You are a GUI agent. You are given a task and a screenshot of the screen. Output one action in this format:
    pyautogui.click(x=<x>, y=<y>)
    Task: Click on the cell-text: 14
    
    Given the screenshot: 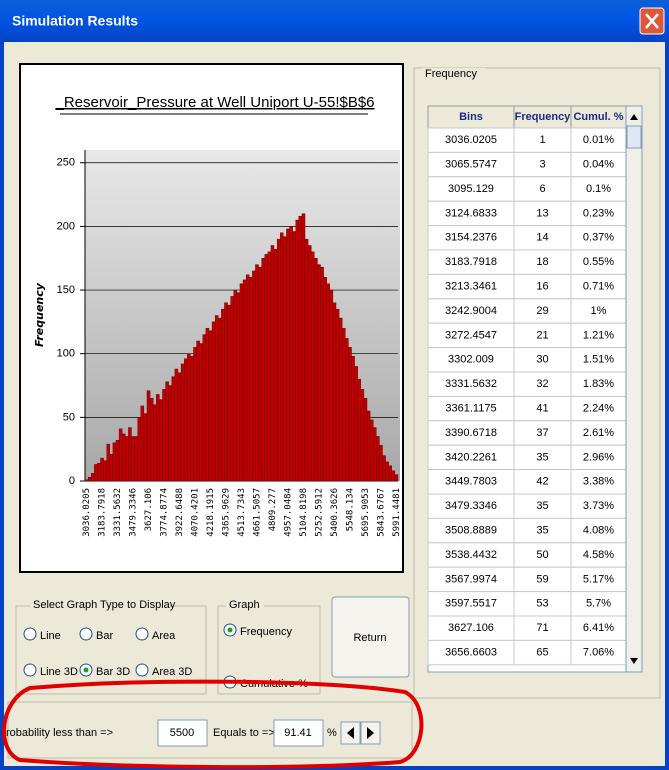 What is the action you would take?
    pyautogui.click(x=542, y=238)
    